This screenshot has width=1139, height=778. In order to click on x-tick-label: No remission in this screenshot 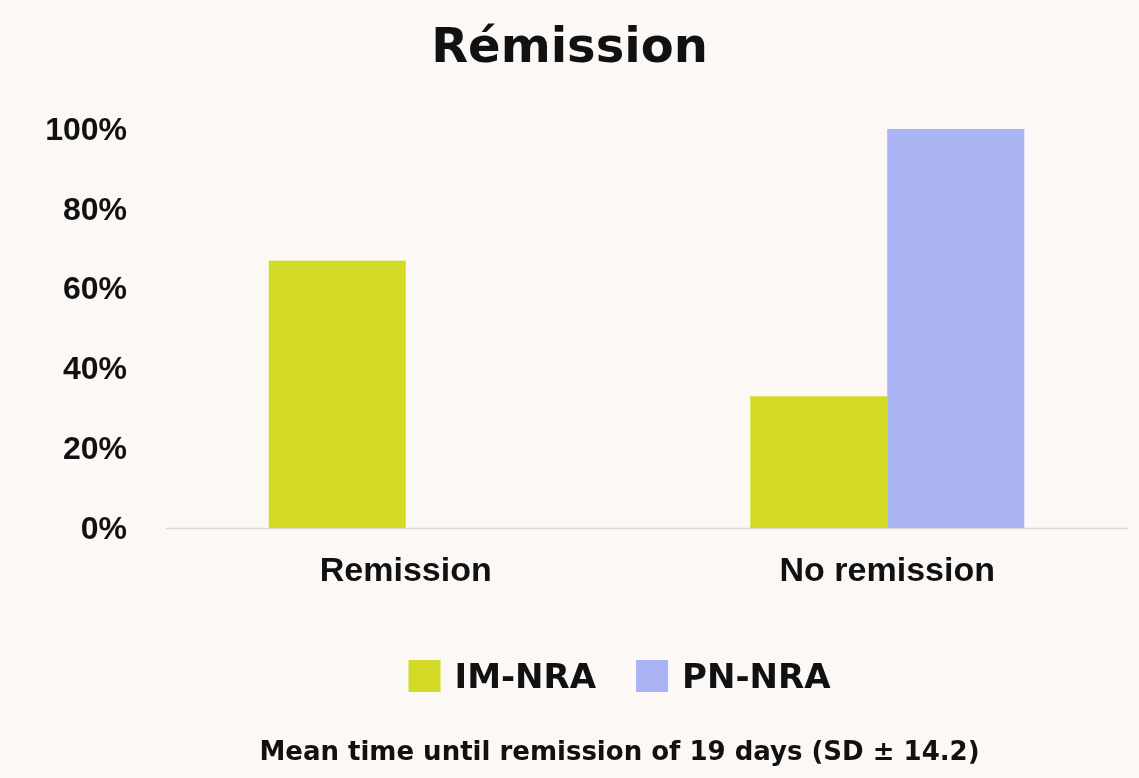, I will do `click(887, 569)`.